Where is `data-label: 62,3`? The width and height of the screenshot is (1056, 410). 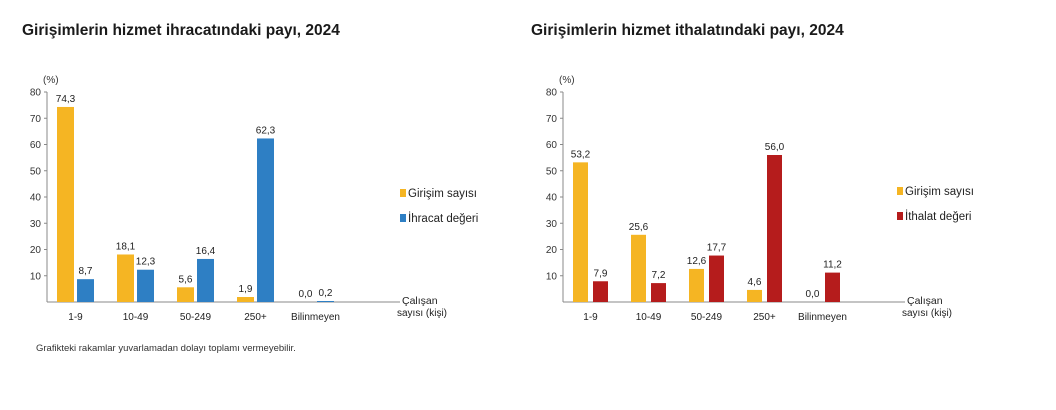
data-label: 62,3 is located at coordinates (266, 130).